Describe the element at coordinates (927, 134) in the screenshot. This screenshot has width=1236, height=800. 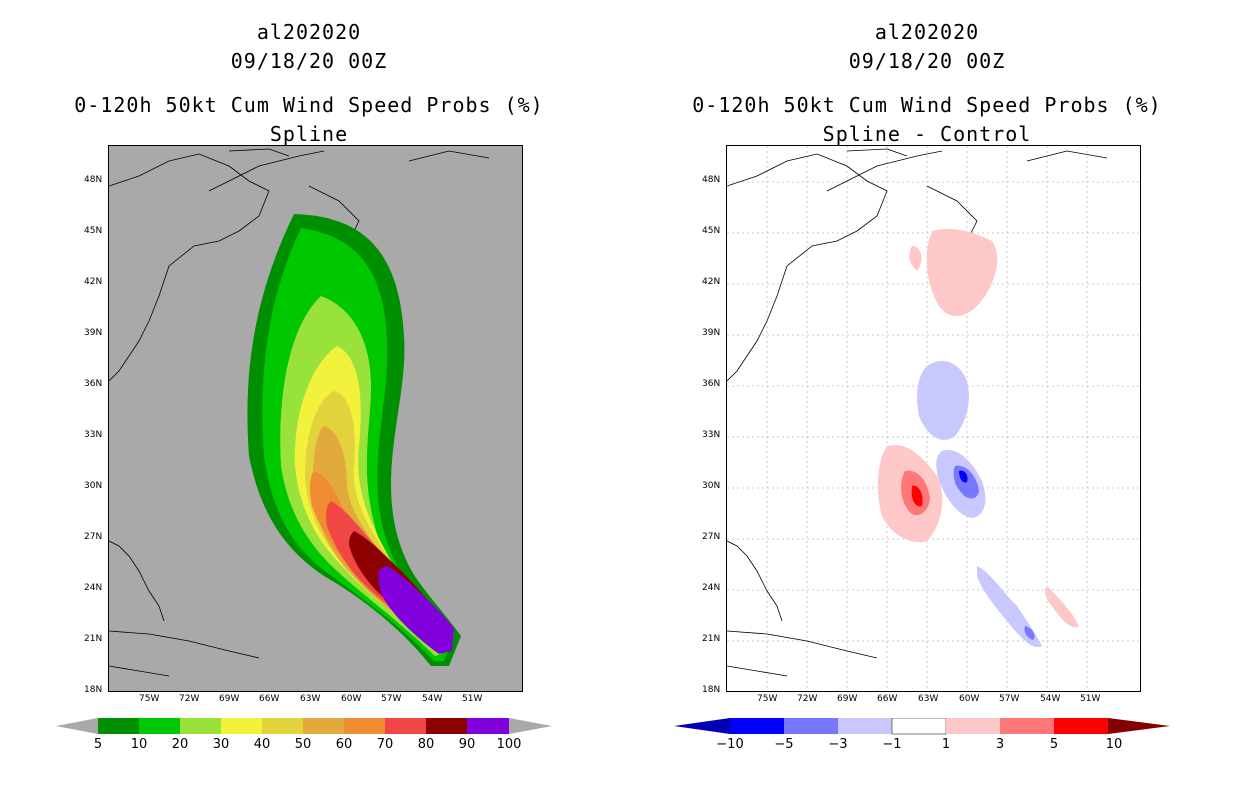
I see `right-subtitle: Spline - Control` at that location.